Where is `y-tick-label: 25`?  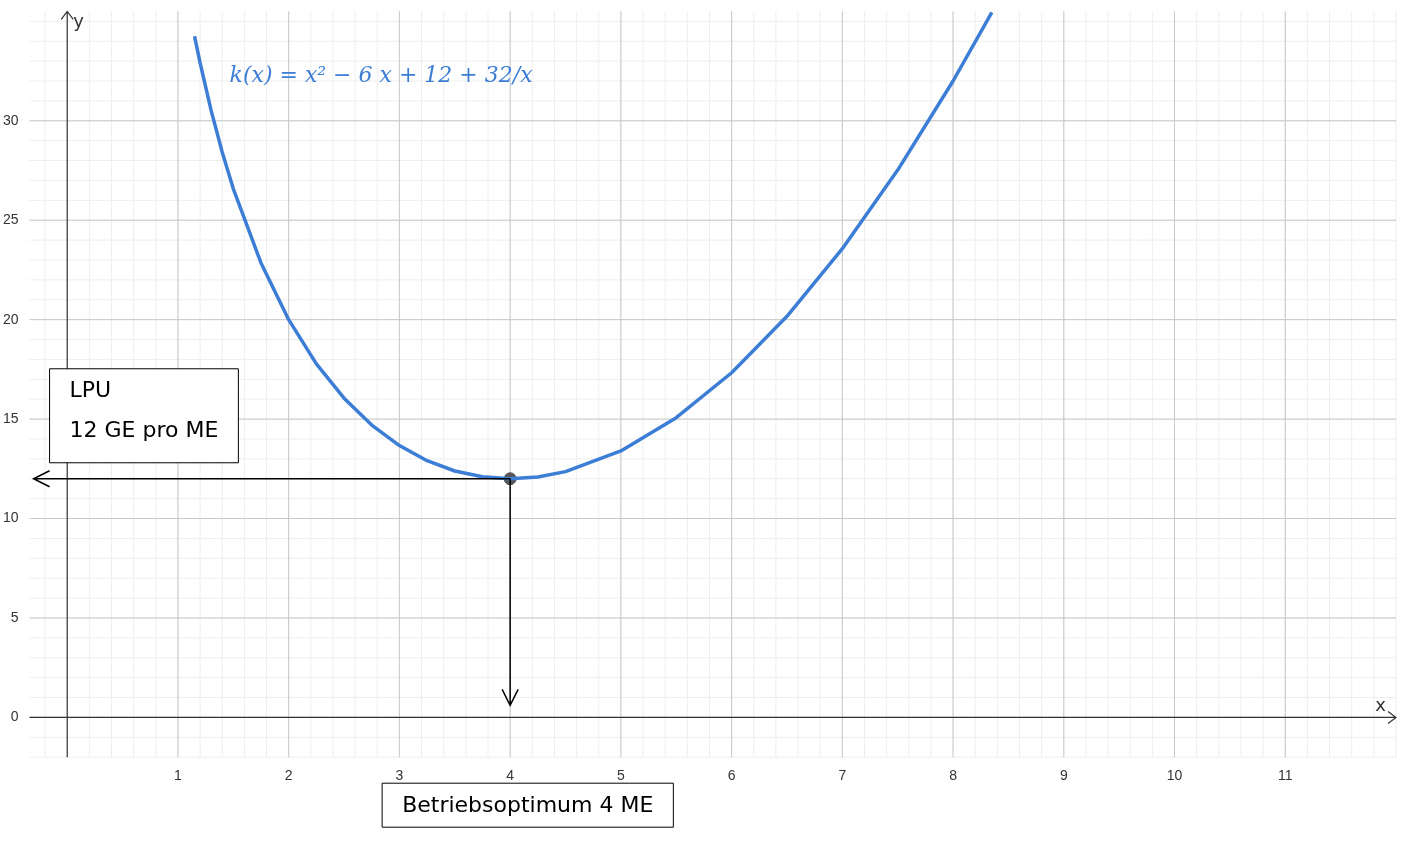 y-tick-label: 25 is located at coordinates (10, 219).